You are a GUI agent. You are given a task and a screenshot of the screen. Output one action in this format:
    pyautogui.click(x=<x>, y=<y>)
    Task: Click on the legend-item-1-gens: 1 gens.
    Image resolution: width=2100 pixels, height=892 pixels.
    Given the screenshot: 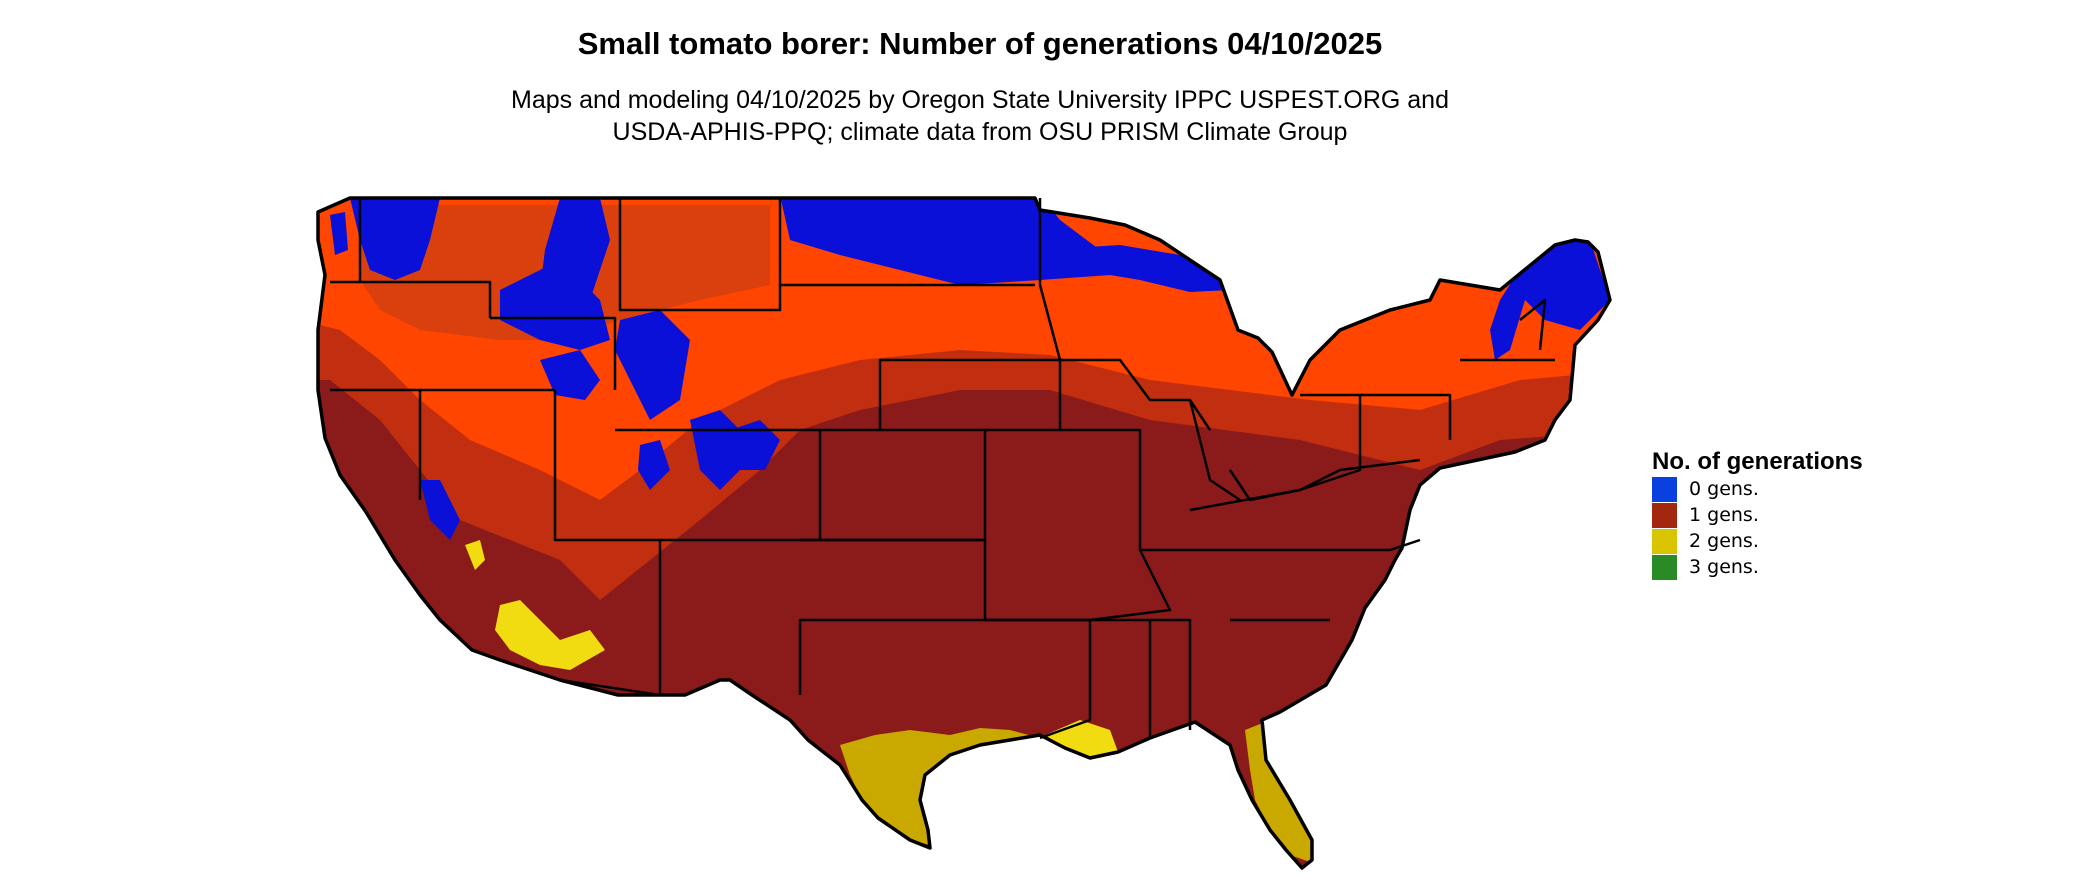 What is the action you would take?
    pyautogui.click(x=1762, y=515)
    